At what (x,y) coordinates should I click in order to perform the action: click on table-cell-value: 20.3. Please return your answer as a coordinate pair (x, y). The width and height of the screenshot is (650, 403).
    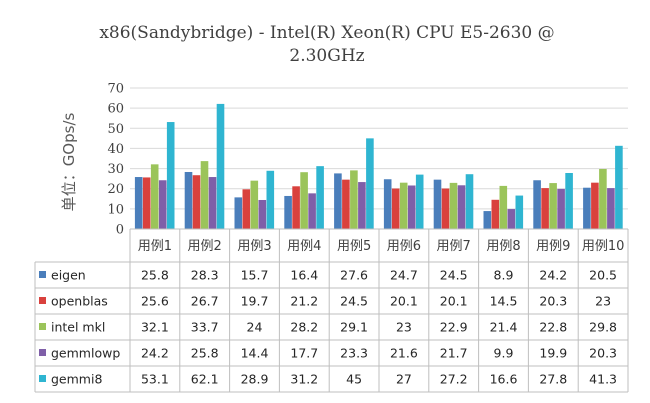
    Looking at the image, I should click on (603, 353).